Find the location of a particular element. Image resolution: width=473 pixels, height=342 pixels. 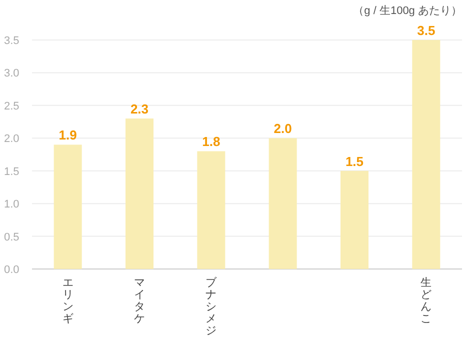

data-label: 1.8 is located at coordinates (211, 142).